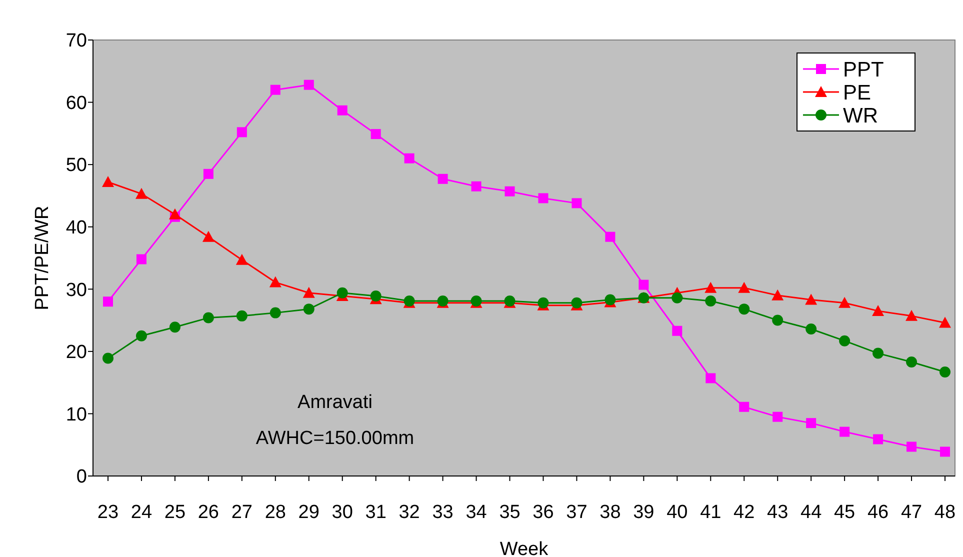  I want to click on x-tick-label: 48, so click(945, 512).